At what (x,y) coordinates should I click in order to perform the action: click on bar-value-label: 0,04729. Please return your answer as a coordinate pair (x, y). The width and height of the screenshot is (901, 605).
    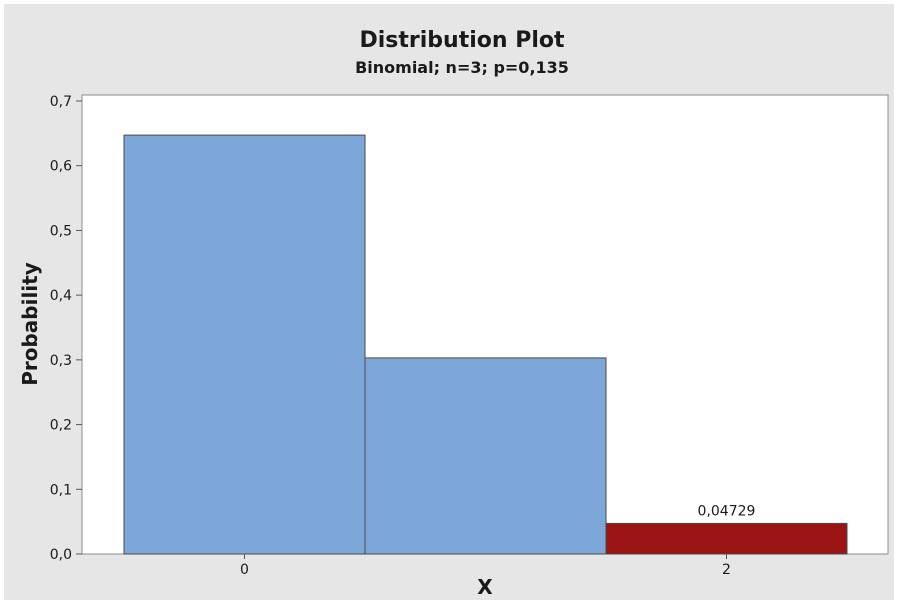
    Looking at the image, I should click on (727, 511).